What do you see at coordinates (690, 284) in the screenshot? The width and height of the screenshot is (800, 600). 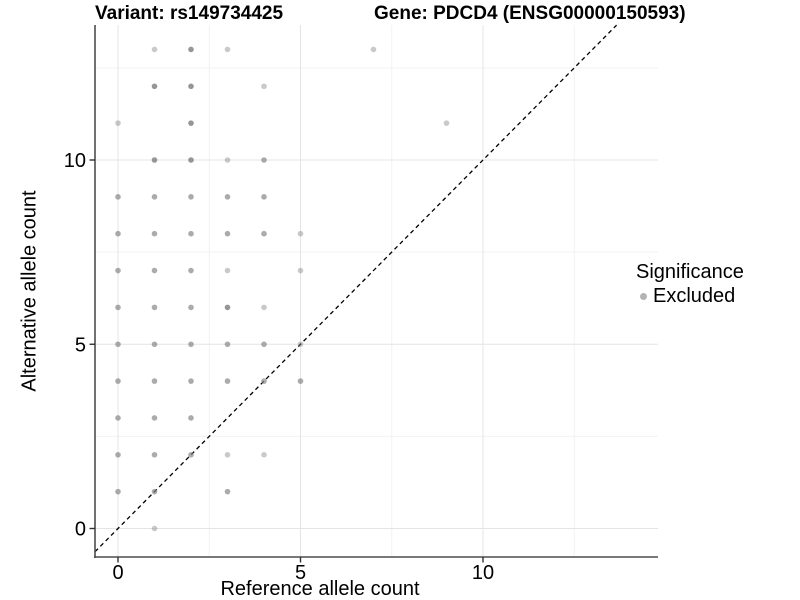 I see `legend: Significance Excluded` at bounding box center [690, 284].